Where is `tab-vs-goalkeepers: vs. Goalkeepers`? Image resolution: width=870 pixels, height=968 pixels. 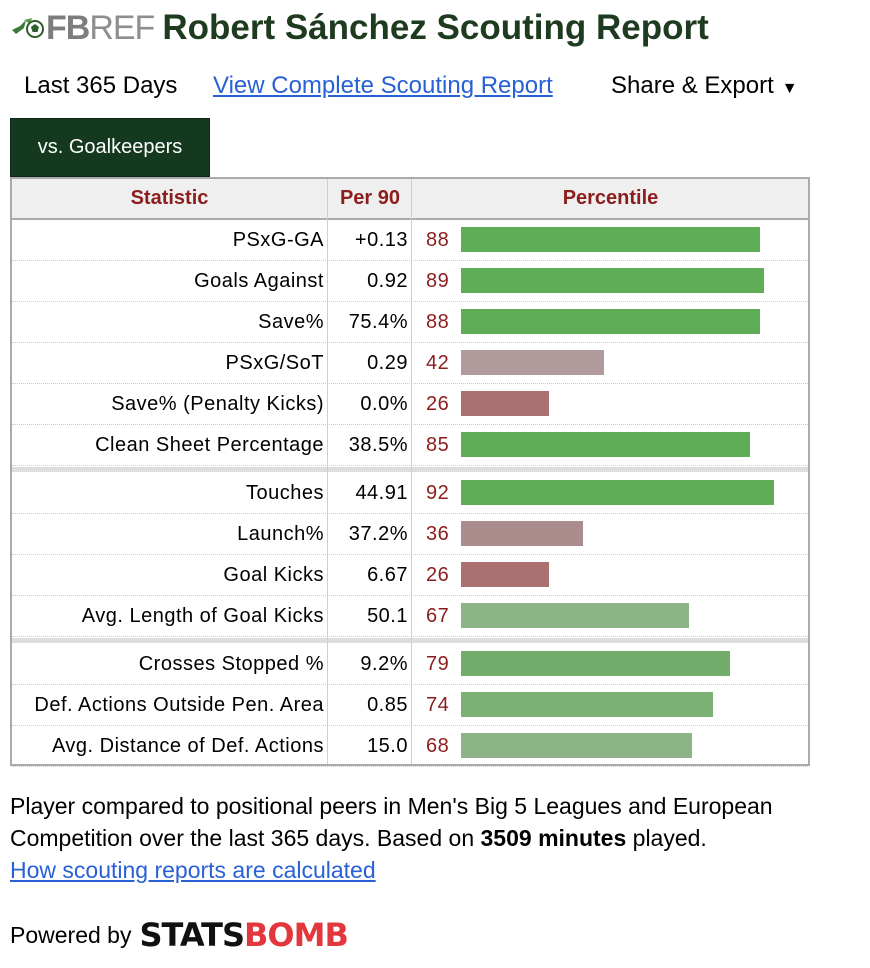 tab-vs-goalkeepers: vs. Goalkeepers is located at coordinates (110, 147).